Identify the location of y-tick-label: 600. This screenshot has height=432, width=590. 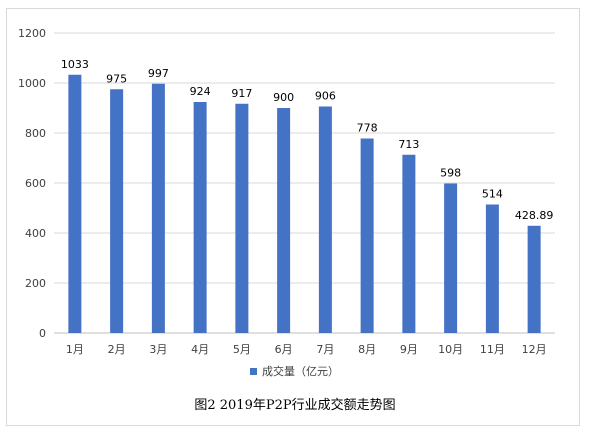
(35, 183).